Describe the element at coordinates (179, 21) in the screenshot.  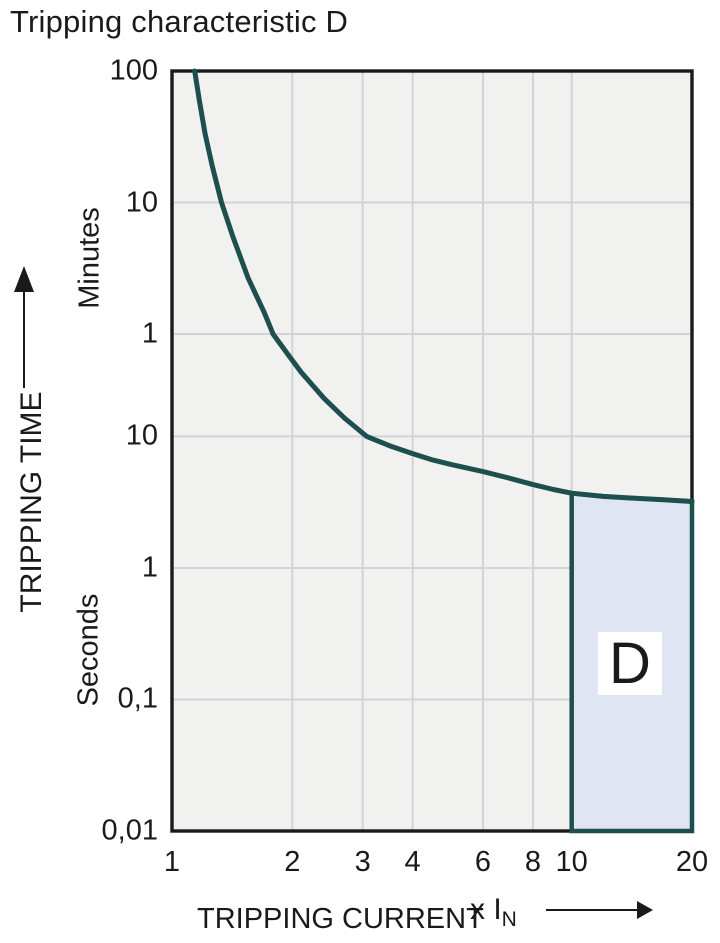
I see `chart-title: Tripping characteristic D` at that location.